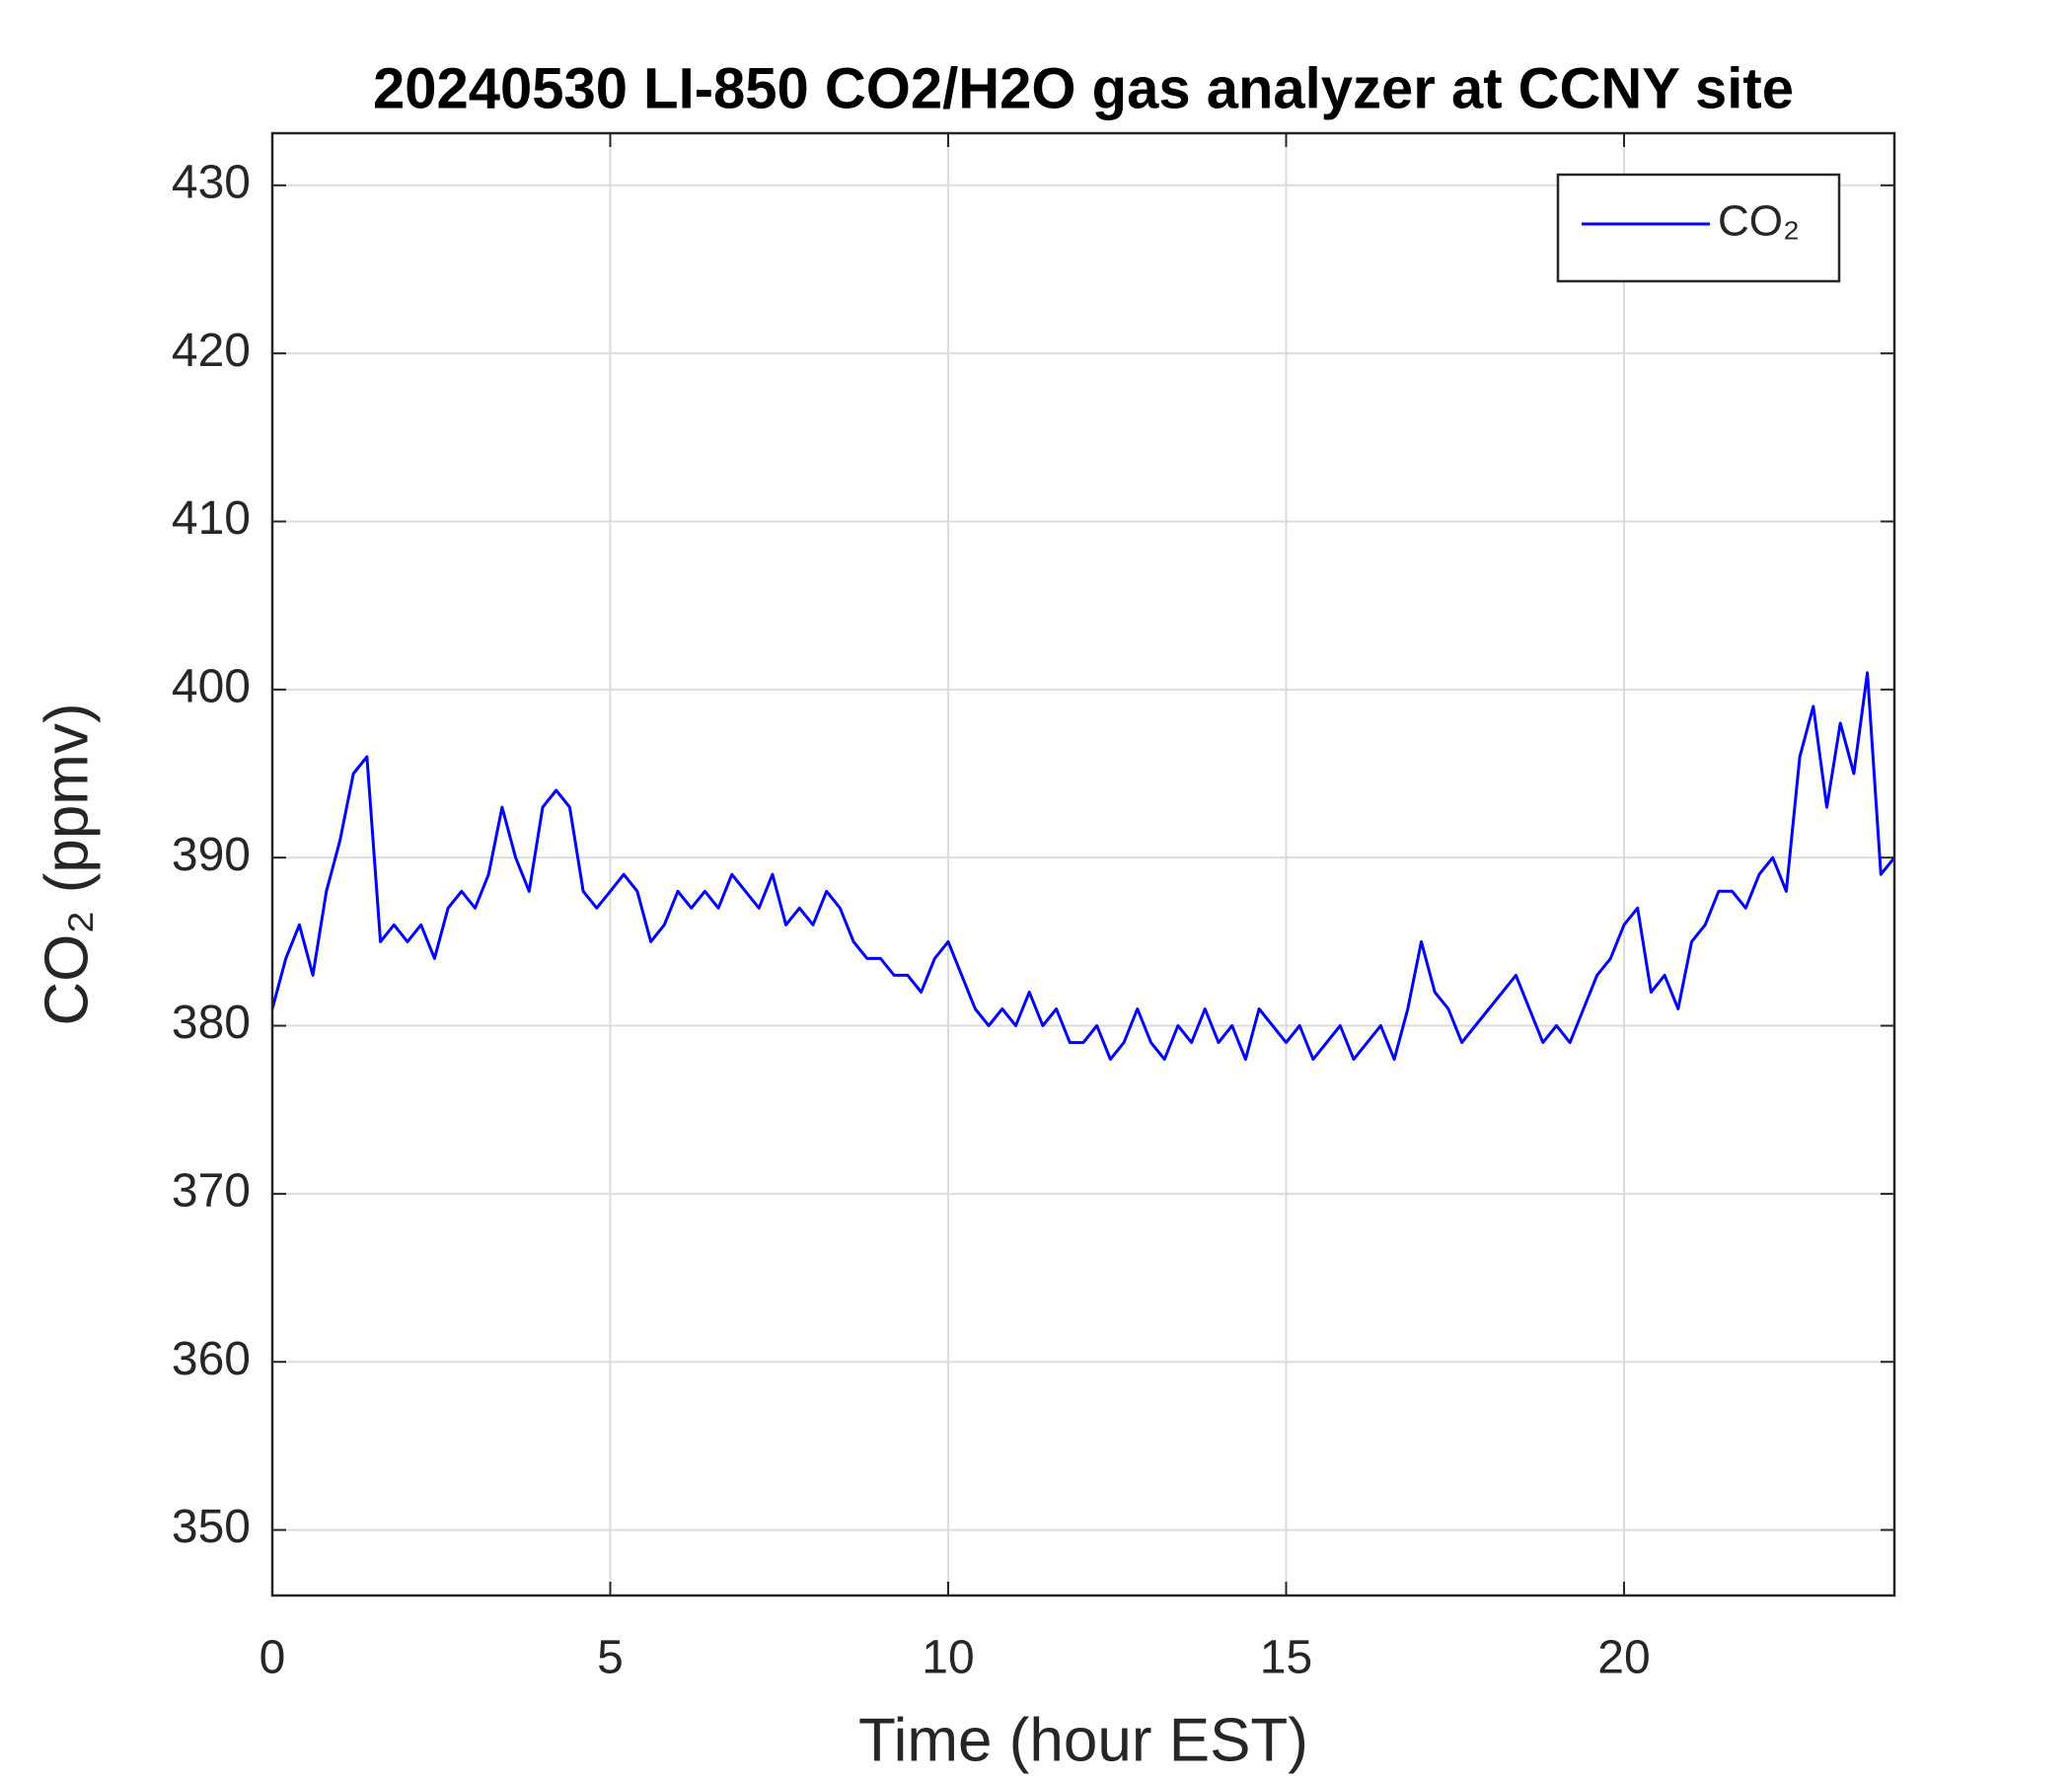  What do you see at coordinates (1759, 221) in the screenshot?
I see `legend-label: CO₂` at bounding box center [1759, 221].